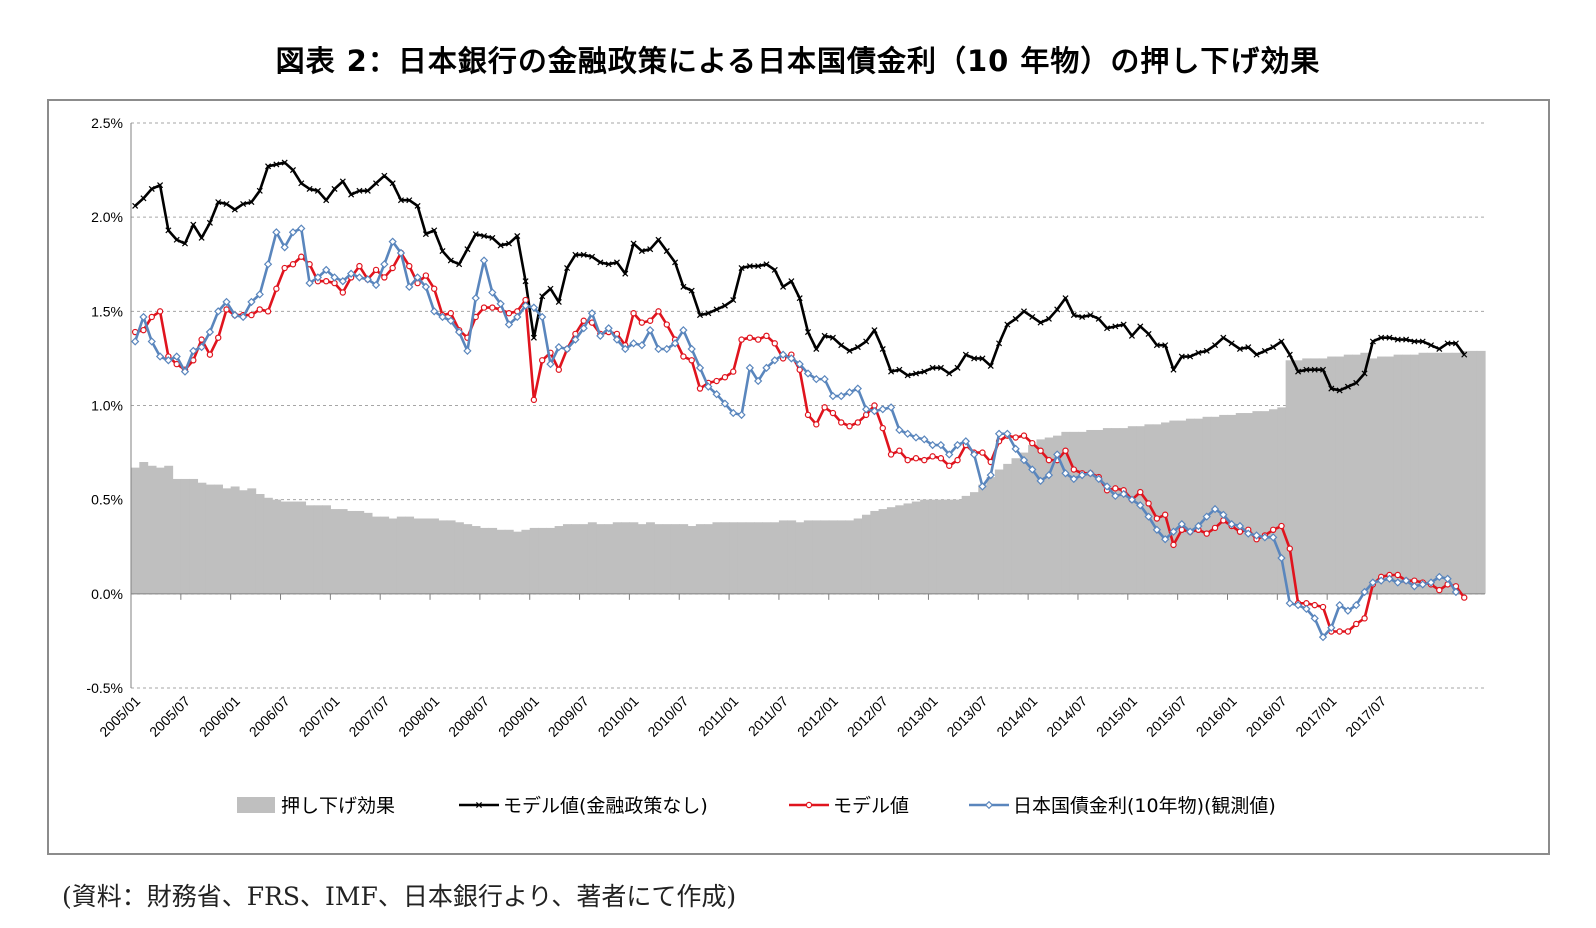  Describe the element at coordinates (107, 594) in the screenshot. I see `y-tick-label: 0.0%` at that location.